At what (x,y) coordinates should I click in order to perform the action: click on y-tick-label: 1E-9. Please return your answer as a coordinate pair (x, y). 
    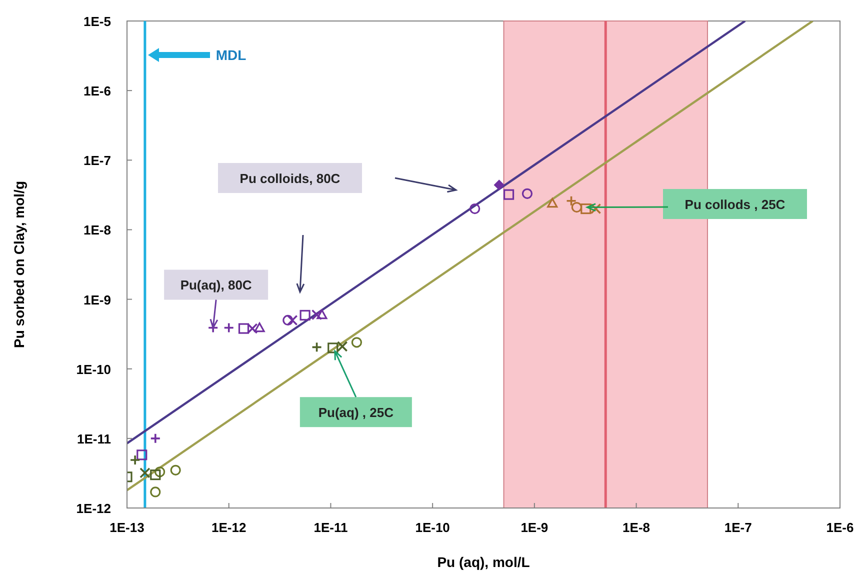
    Looking at the image, I should click on (97, 300).